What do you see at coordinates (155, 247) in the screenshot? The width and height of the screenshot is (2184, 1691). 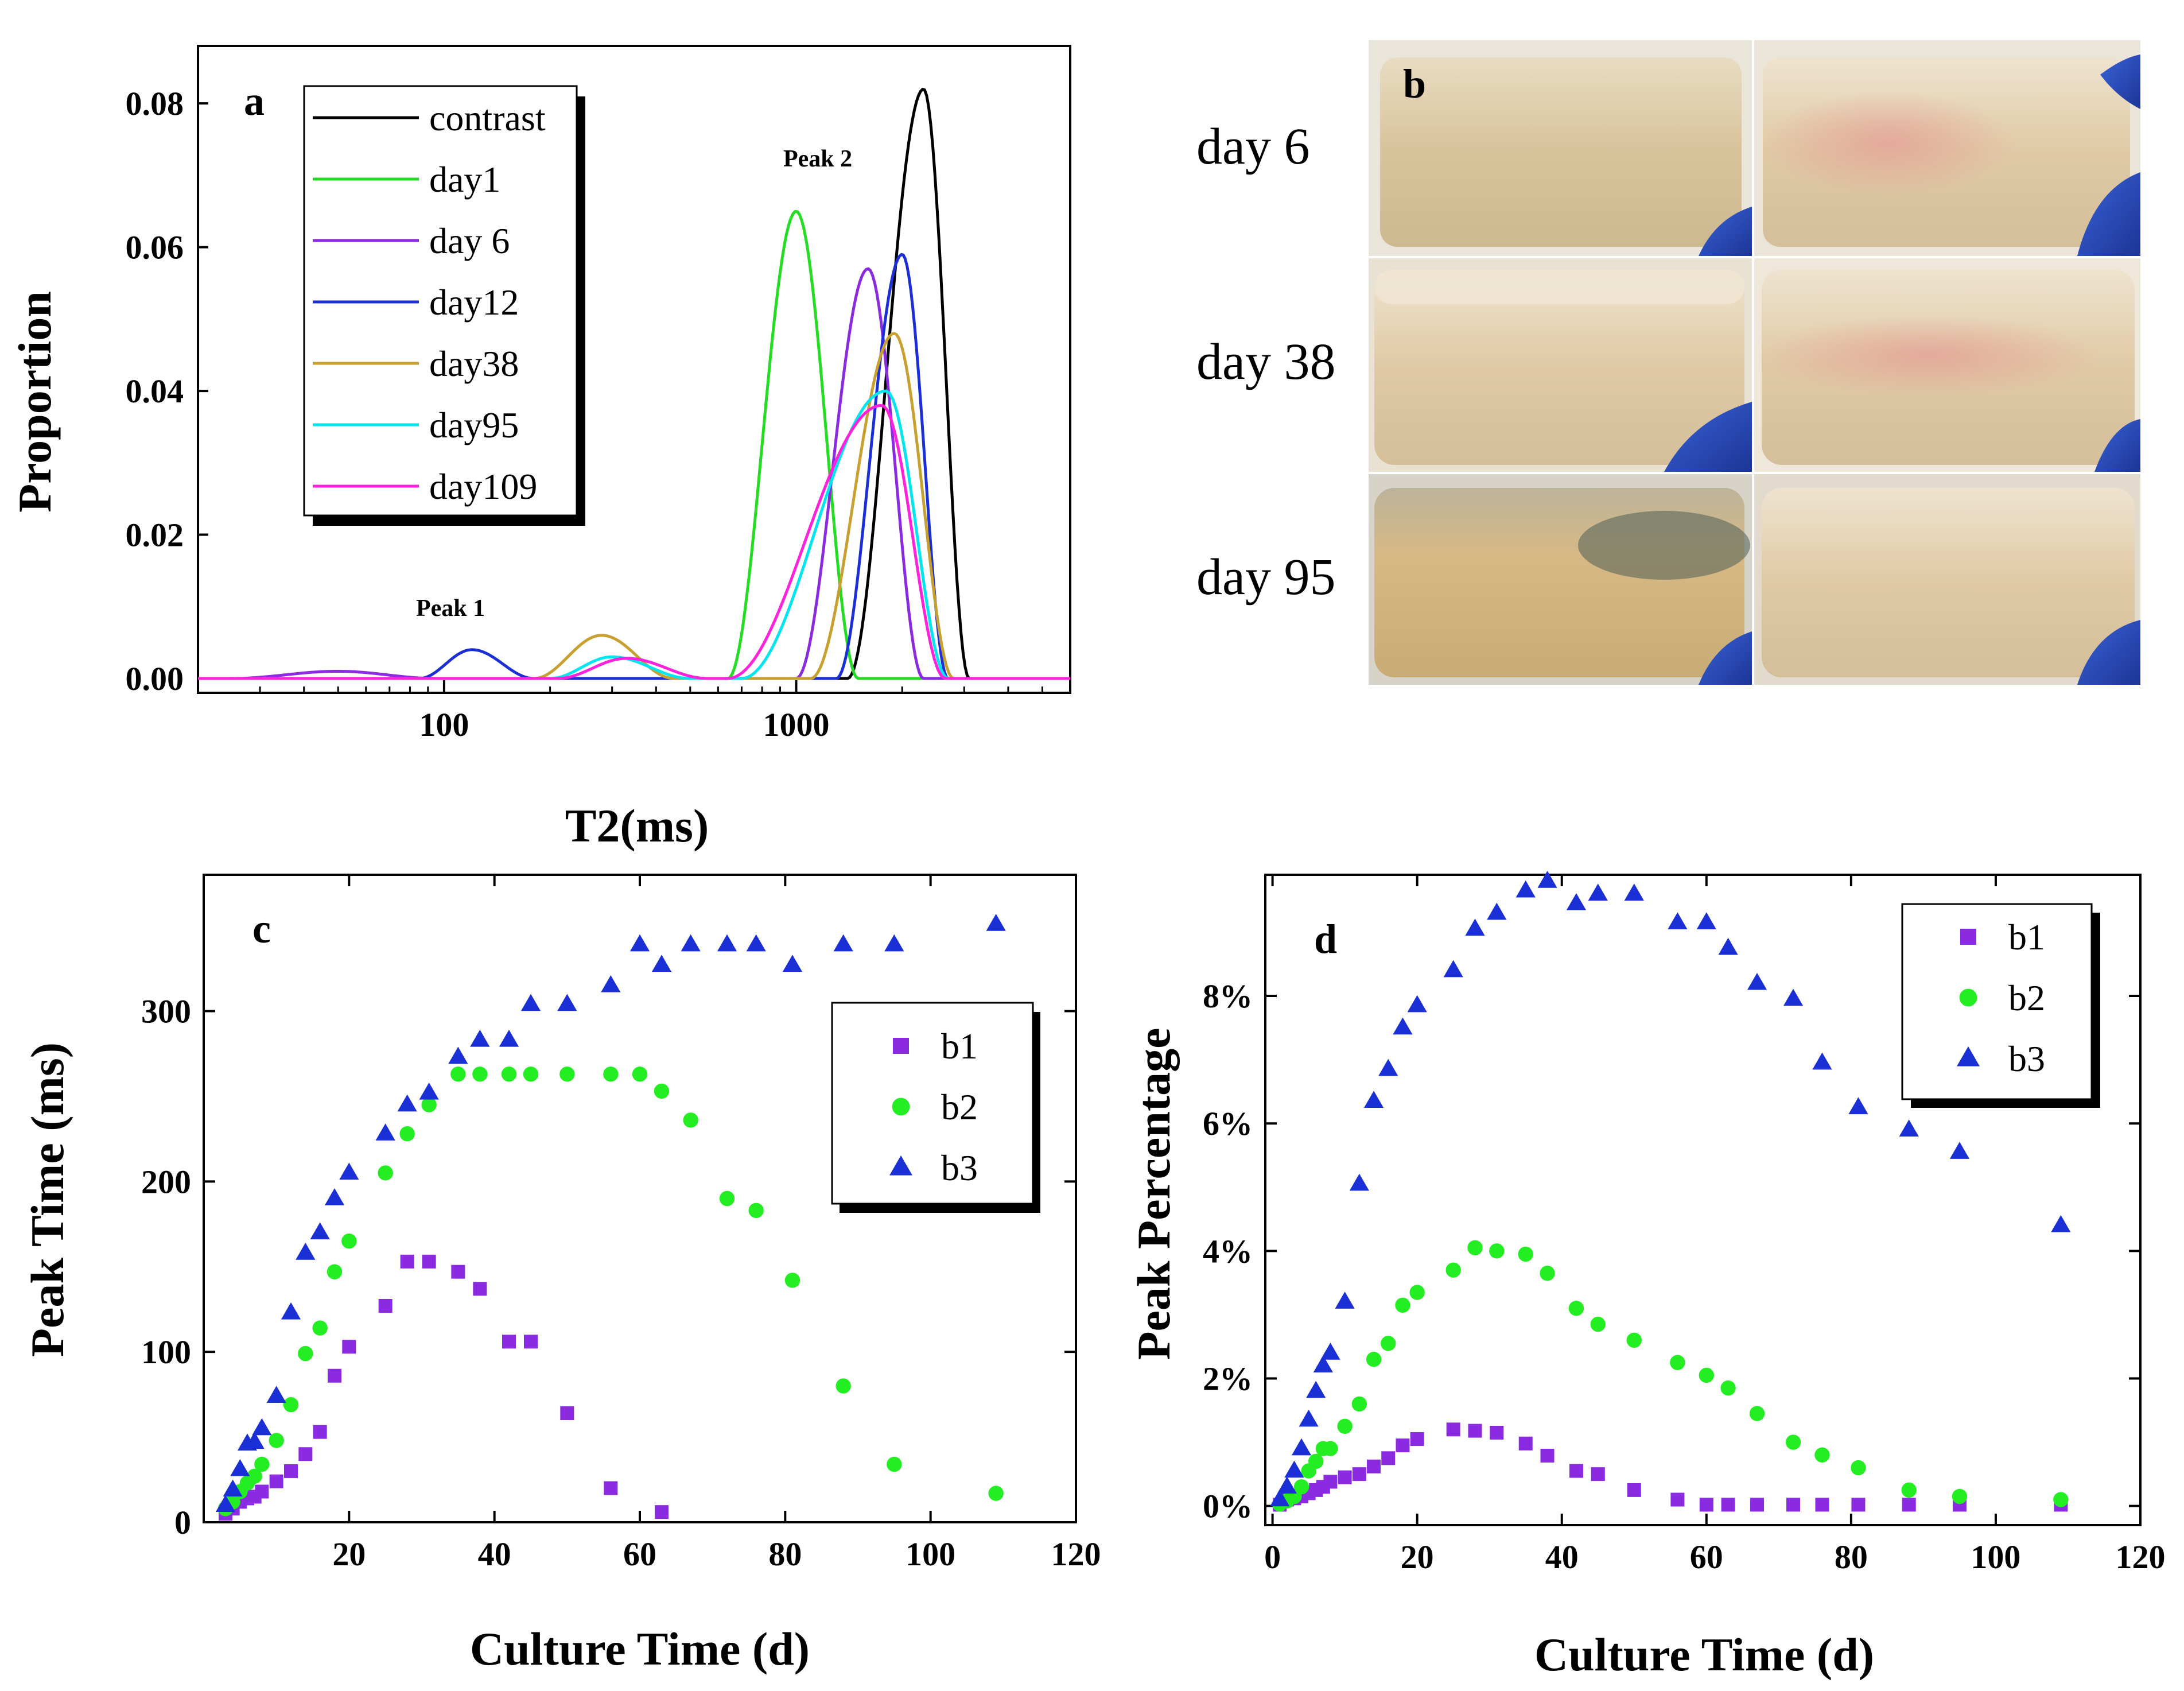 I see `y-tick-label-a: 0.06` at bounding box center [155, 247].